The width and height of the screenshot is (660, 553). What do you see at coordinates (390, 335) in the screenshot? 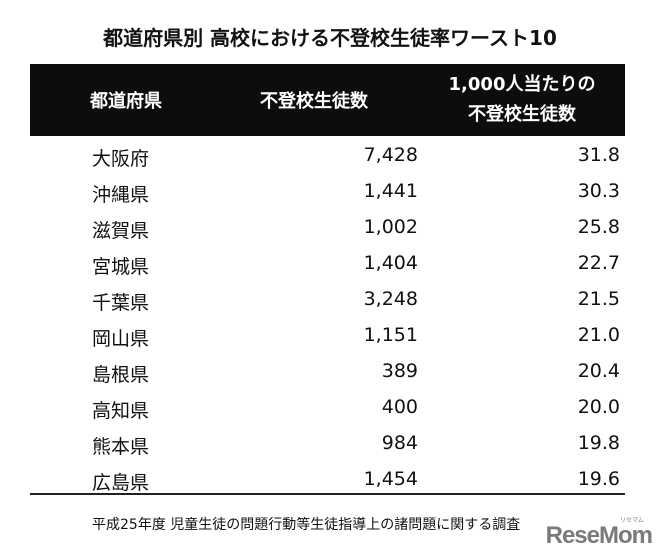
I see `cell-count: 1,151` at bounding box center [390, 335].